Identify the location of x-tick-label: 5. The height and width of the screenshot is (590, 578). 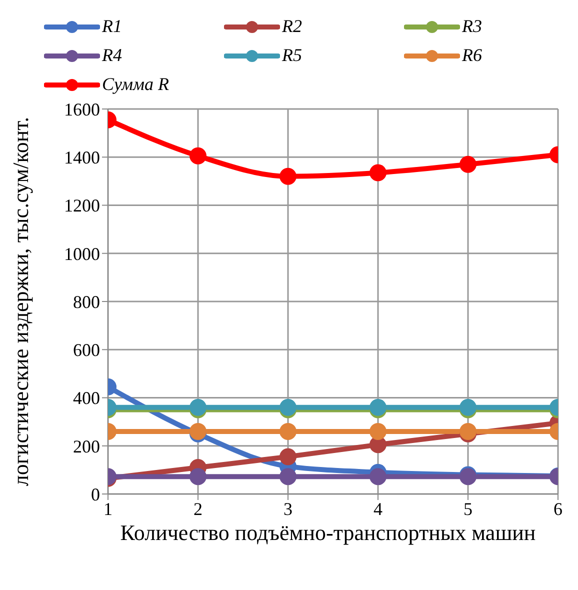
(468, 508).